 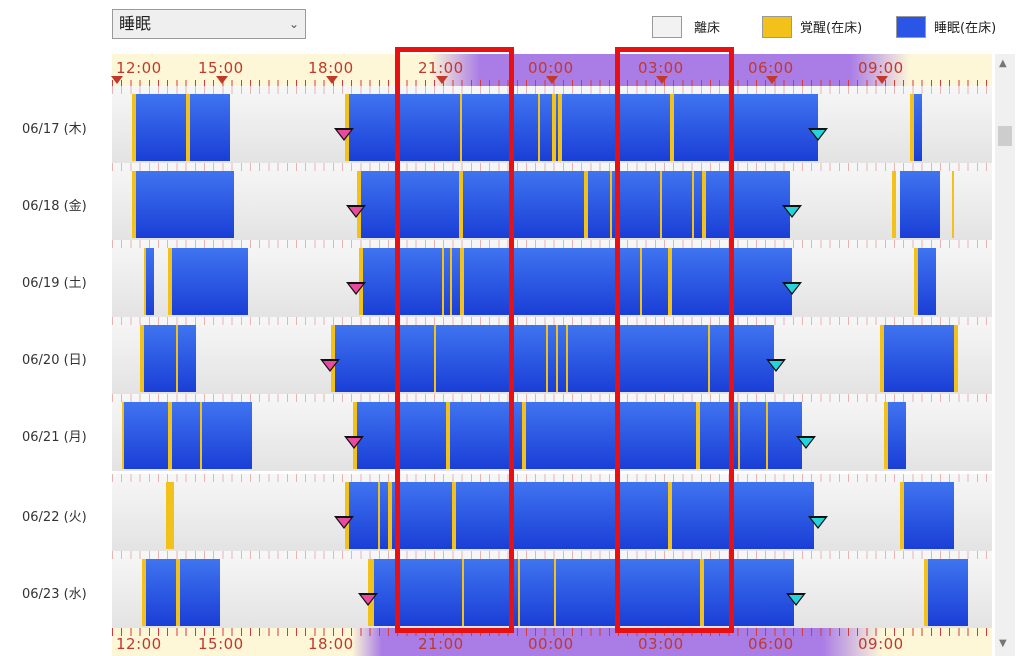 I want to click on scroll-thumb, so click(x=1005, y=136).